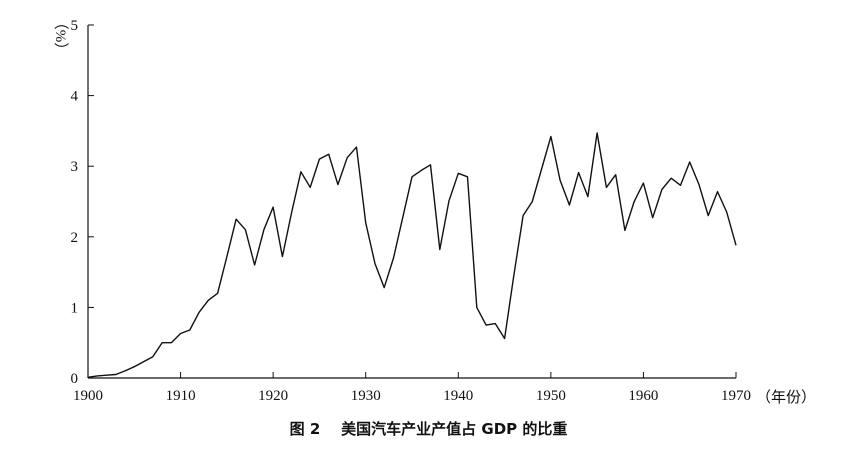 The width and height of the screenshot is (857, 456). I want to click on y-tick-label: 5, so click(75, 26).